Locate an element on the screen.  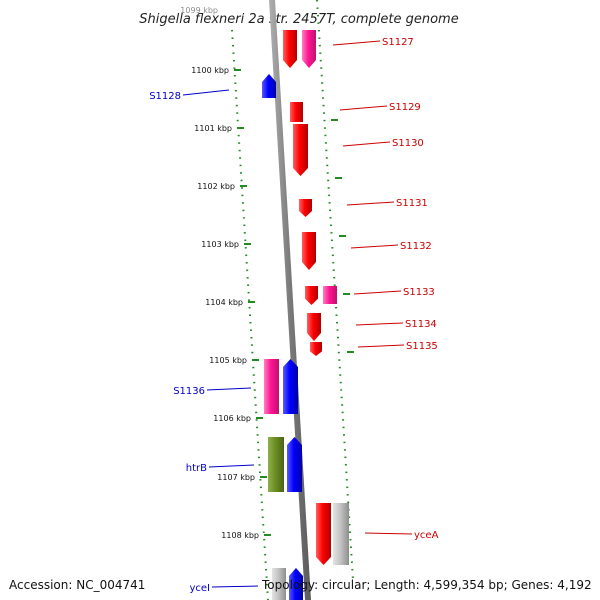
kbp-label-cut: 1099 kbp is located at coordinates (199, 10).